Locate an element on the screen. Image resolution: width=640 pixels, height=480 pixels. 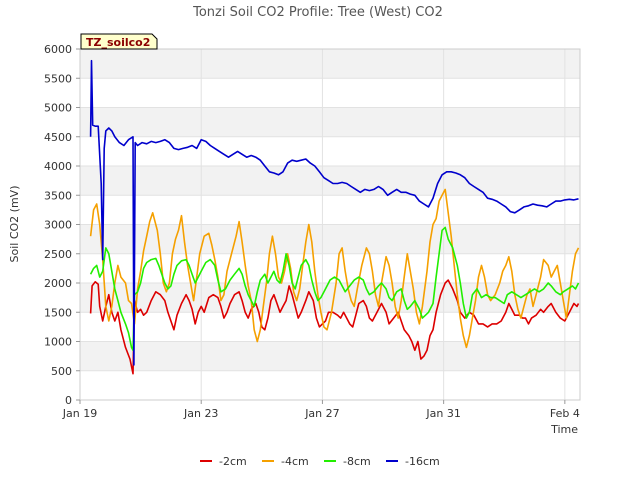
badge-background is located at coordinates (119, 41).